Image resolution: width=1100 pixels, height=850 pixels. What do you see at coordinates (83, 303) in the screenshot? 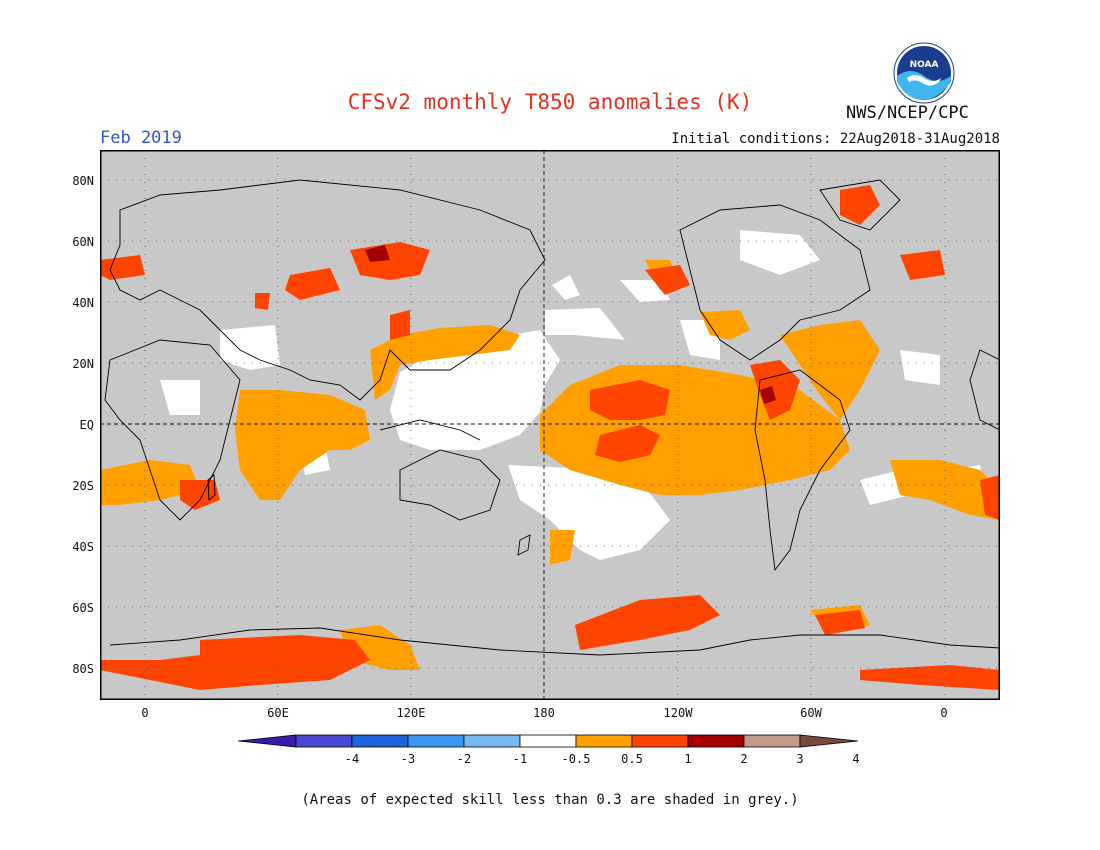
I see `y-tick-label: 40N` at bounding box center [83, 303].